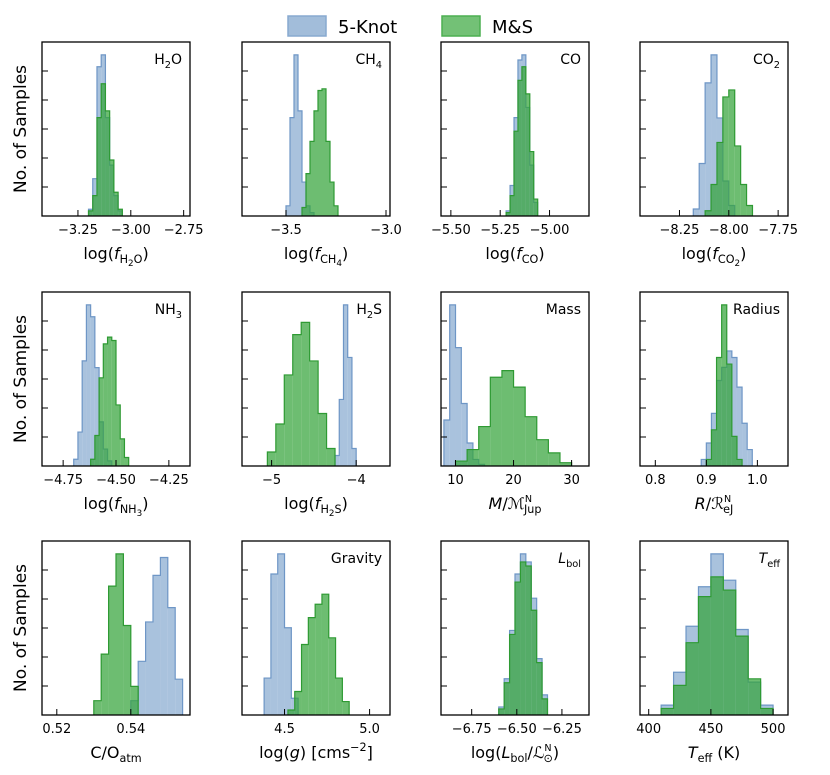 The image size is (830, 775). I want to click on panel-4: −4.75 −4.50 −4.25 NH3 log(fNH3), so click(116, 405).